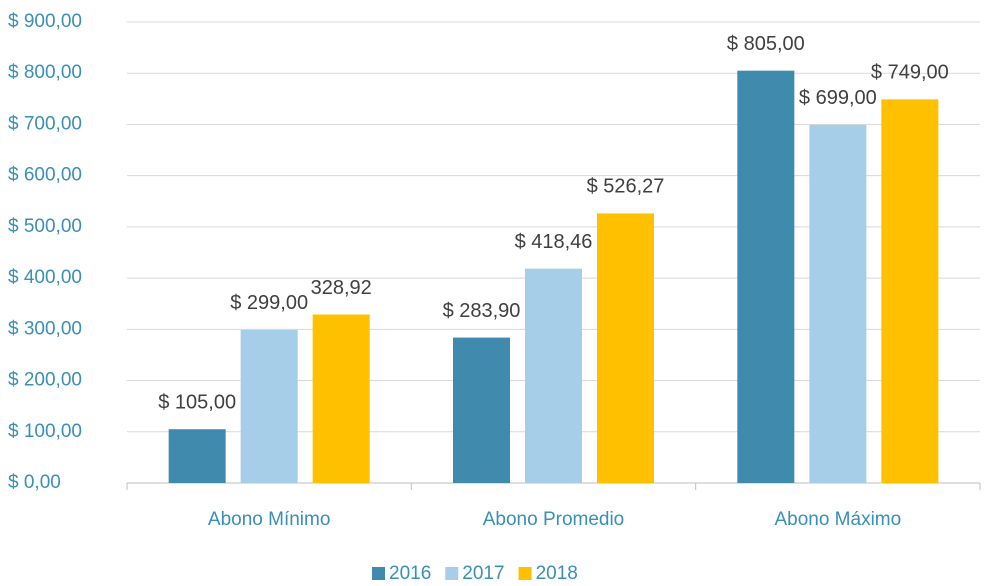 This screenshot has height=586, width=985. I want to click on y-tick-label: $ 600,00, so click(45, 175).